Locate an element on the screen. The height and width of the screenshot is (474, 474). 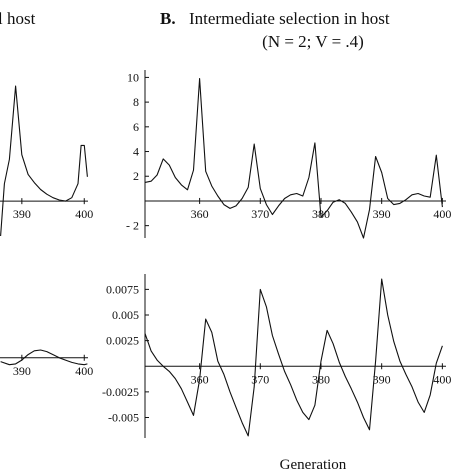
left-top-plot: 390 400 is located at coordinates (46, 161).